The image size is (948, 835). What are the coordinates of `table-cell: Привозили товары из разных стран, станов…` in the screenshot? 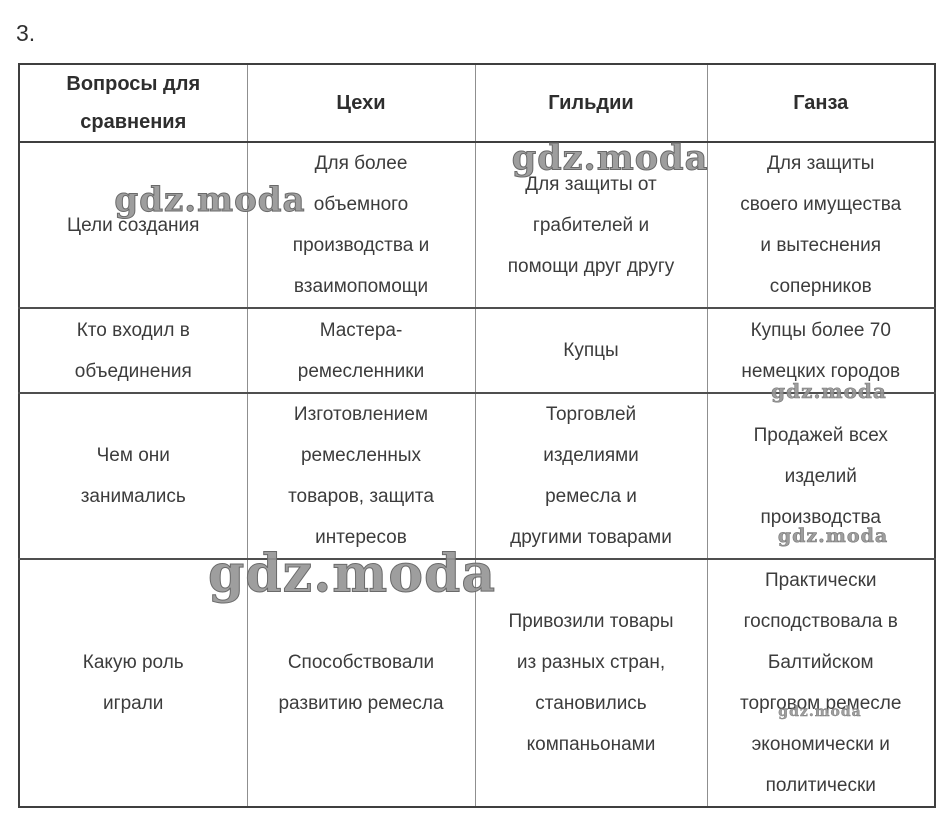 It's located at (590, 682).